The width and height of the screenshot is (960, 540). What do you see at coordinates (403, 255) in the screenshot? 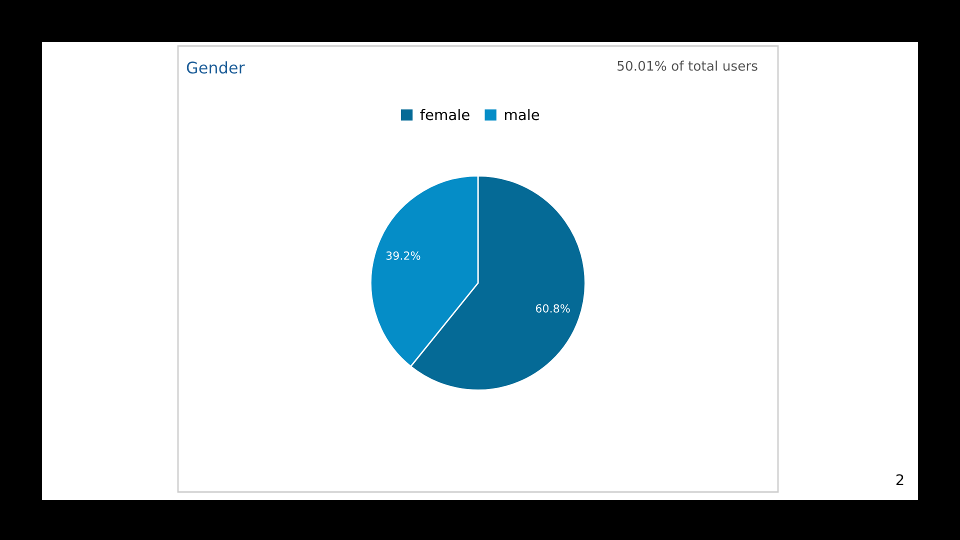
I see `data-label: 39.2%` at bounding box center [403, 255].